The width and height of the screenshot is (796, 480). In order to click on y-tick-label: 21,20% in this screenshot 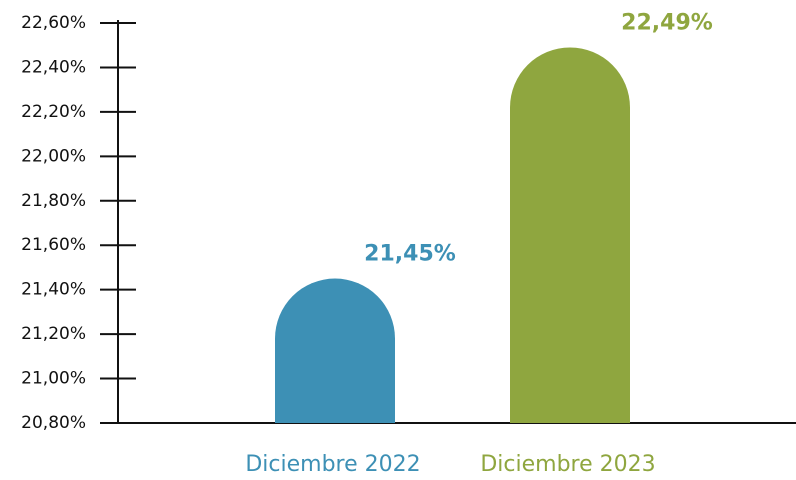, I will do `click(53, 334)`.